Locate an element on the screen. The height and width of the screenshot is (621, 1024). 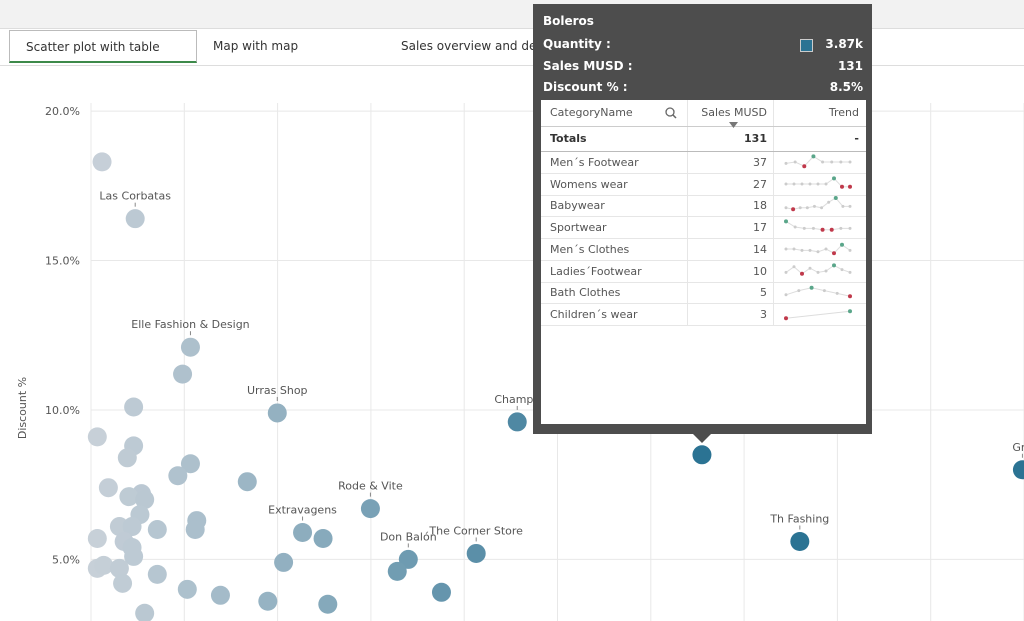
y-tick-label: 10.0% is located at coordinates (62, 410).